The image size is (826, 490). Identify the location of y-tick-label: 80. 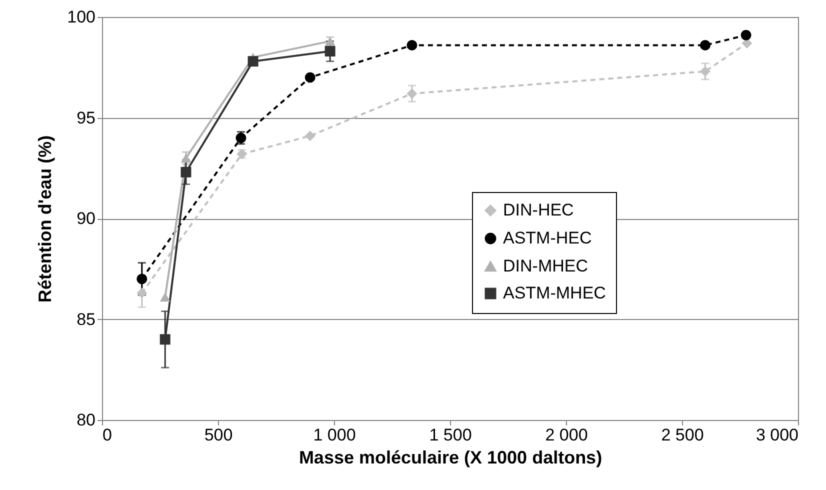
(86, 420).